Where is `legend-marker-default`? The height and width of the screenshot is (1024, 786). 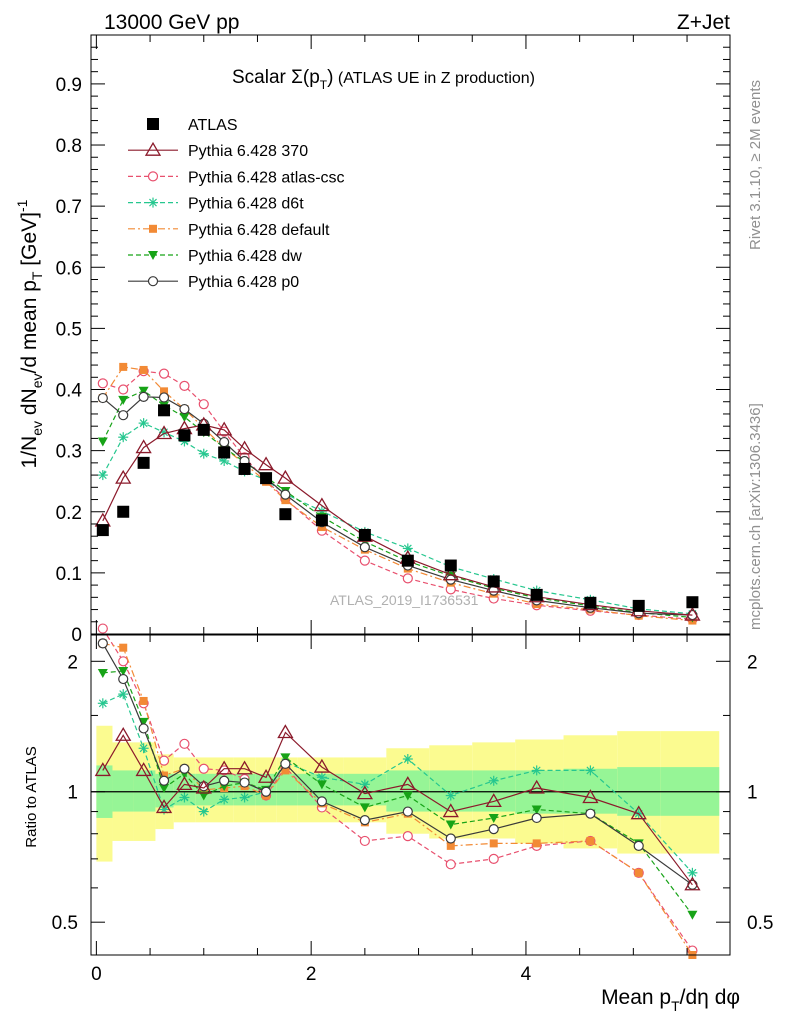
legend-marker-default is located at coordinates (153, 228).